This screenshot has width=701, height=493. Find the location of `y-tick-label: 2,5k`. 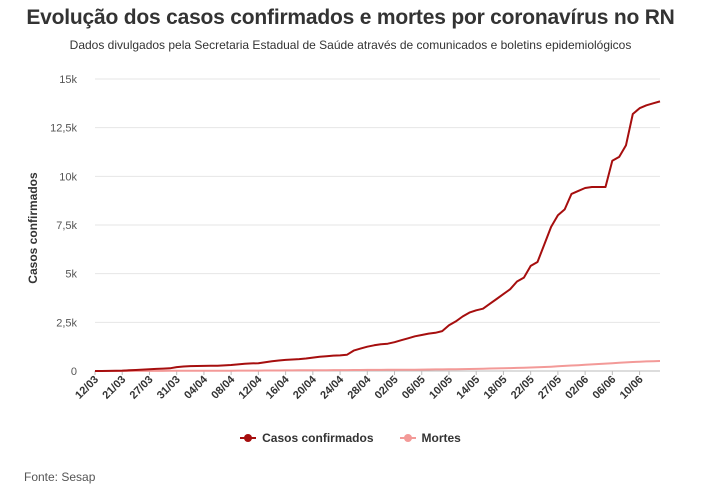

y-tick-label: 2,5k is located at coordinates (66, 323).